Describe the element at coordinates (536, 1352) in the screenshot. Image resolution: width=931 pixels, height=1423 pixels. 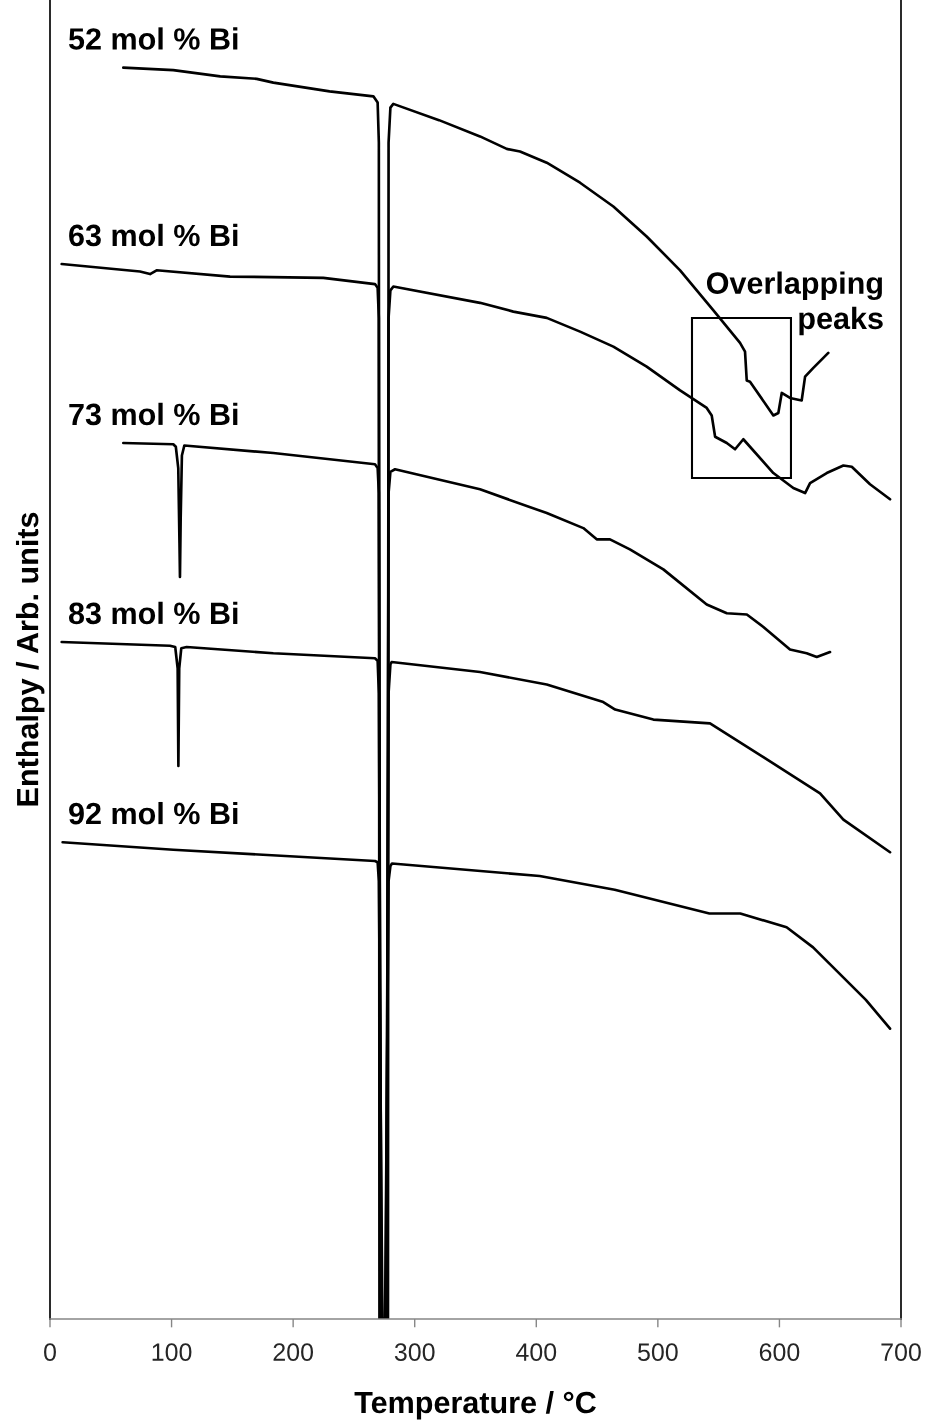
I see `x-tick-label: 400` at that location.